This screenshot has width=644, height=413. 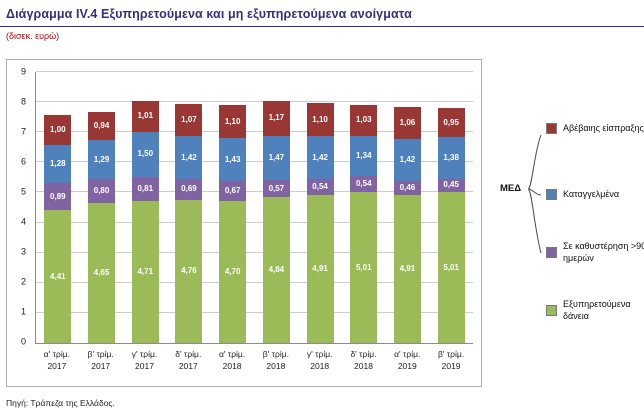 I want to click on bar-segment: 1,38, so click(x=451, y=158).